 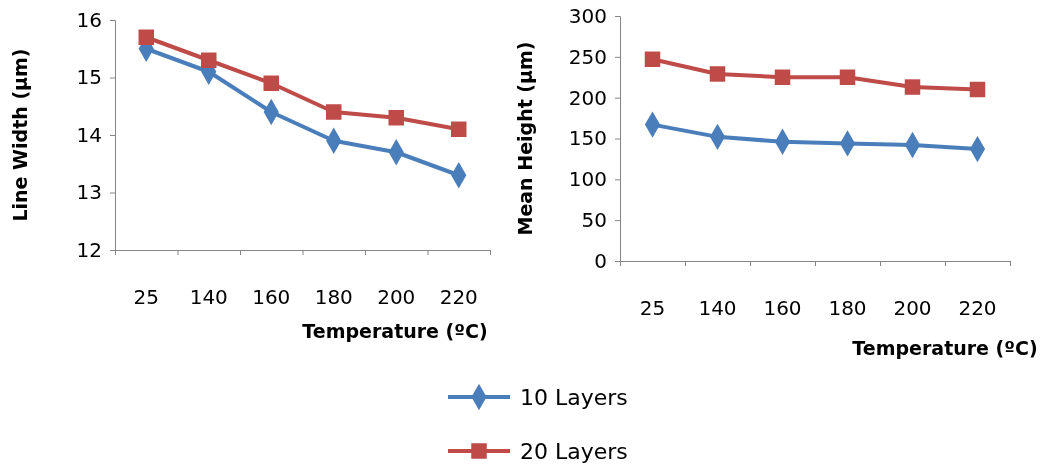 What do you see at coordinates (574, 451) in the screenshot?
I see `legend-label: 20 Layers` at bounding box center [574, 451].